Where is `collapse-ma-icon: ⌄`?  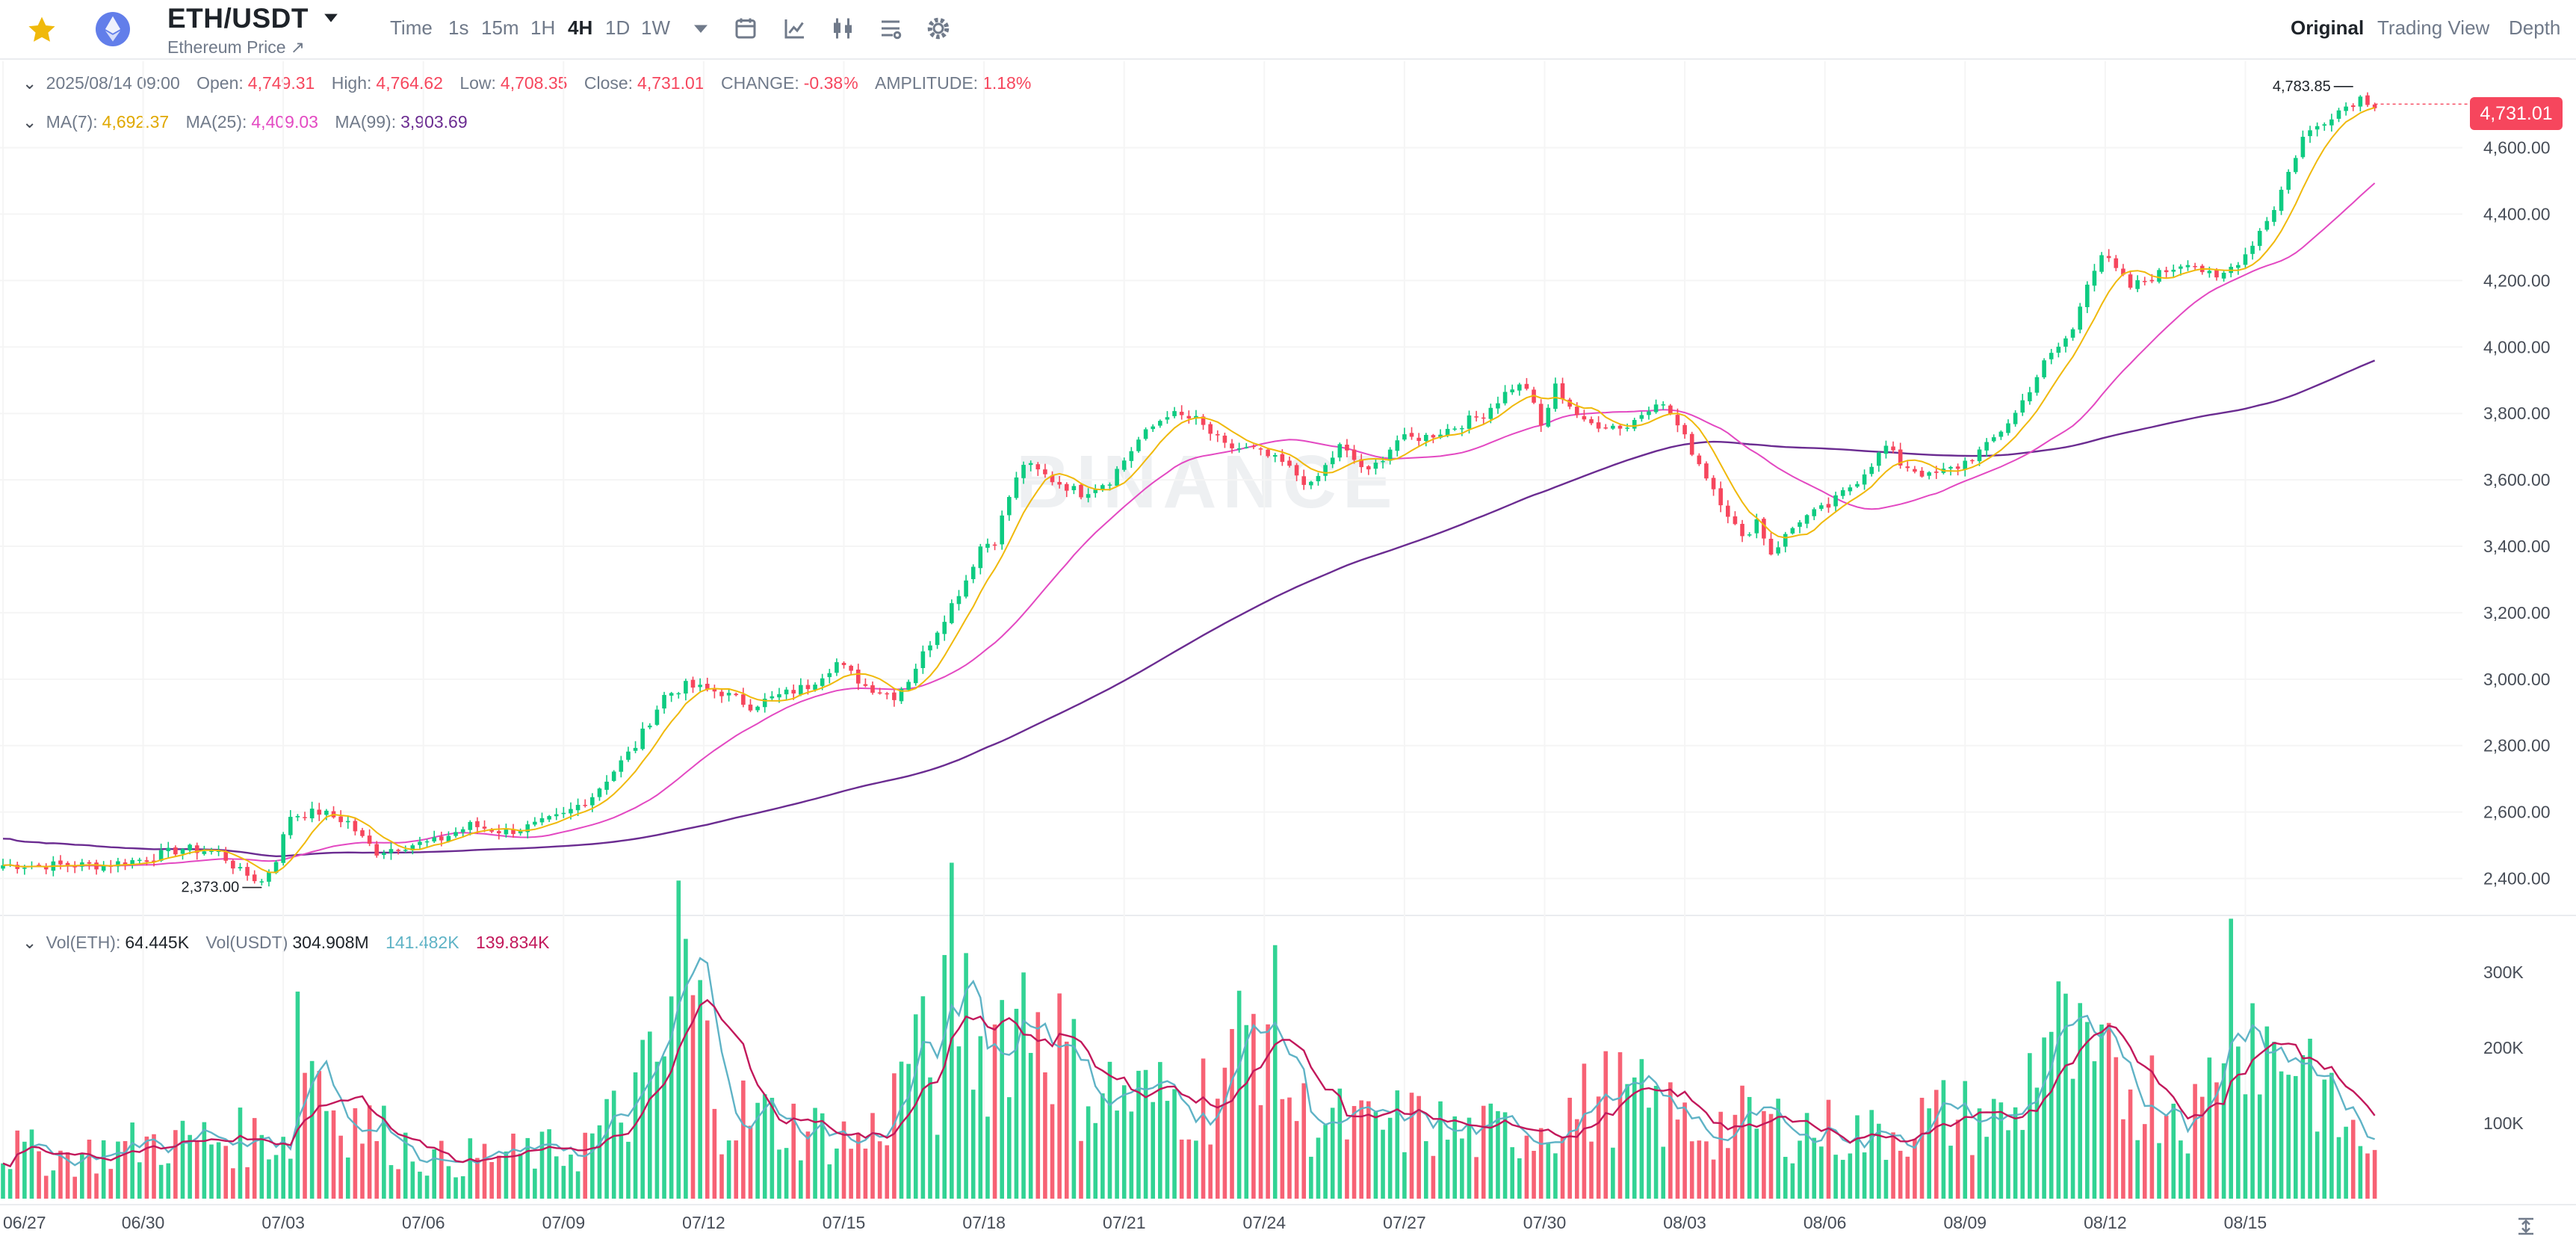 collapse-ma-icon: ⌄ is located at coordinates (29, 122).